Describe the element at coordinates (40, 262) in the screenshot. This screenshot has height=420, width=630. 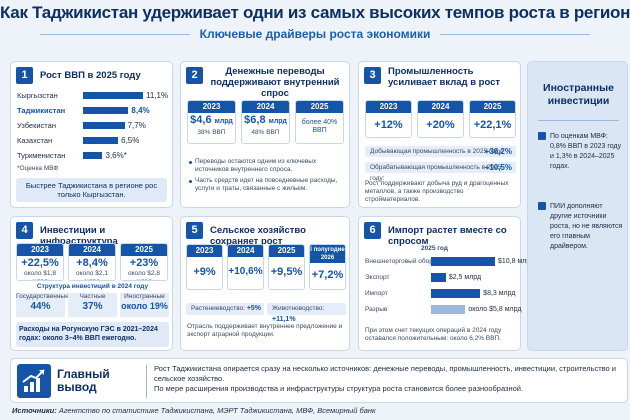
I see `year-box-2023: 2023+22,5%около $1,8 млрд` at that location.